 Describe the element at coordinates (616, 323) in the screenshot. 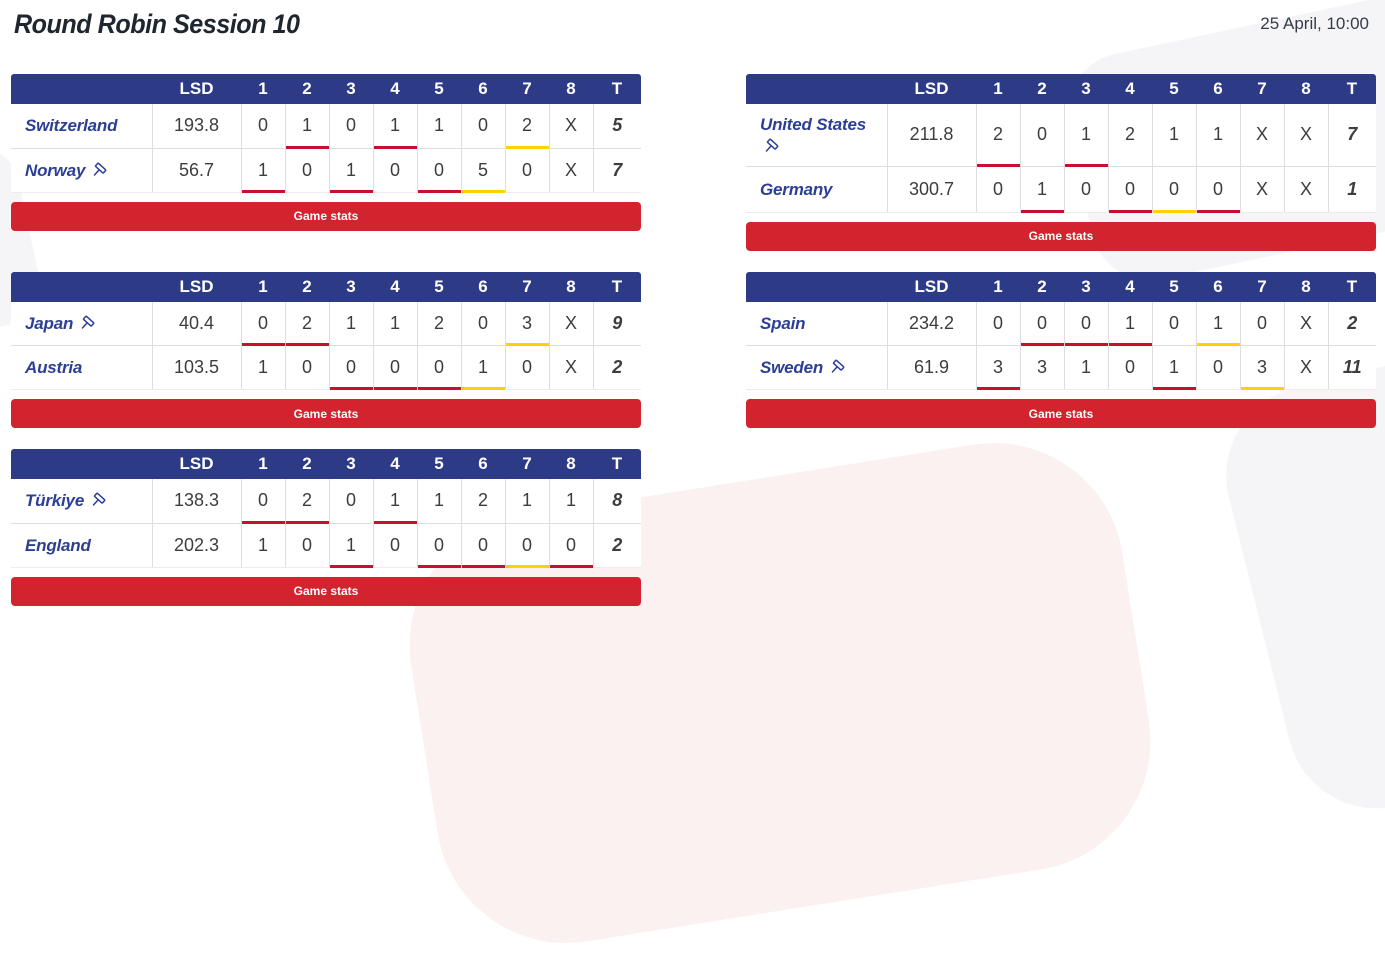

I see `total-score: 9` at that location.